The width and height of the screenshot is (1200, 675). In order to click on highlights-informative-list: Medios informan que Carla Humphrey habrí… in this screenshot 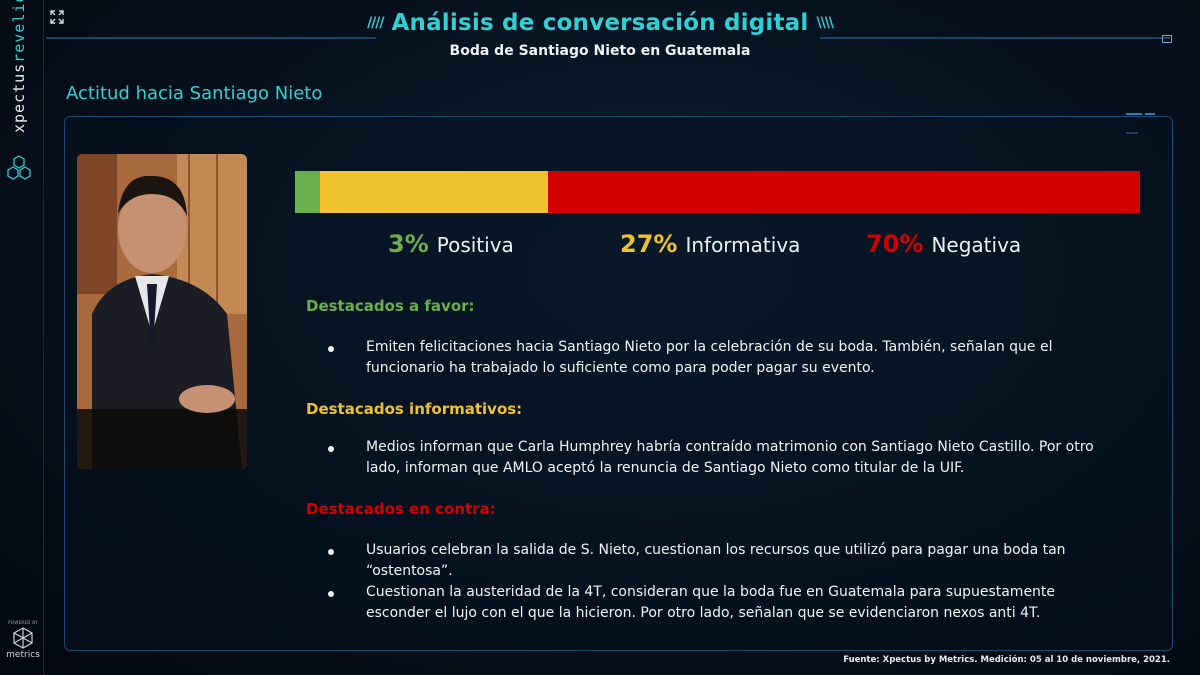, I will do `click(721, 458)`.